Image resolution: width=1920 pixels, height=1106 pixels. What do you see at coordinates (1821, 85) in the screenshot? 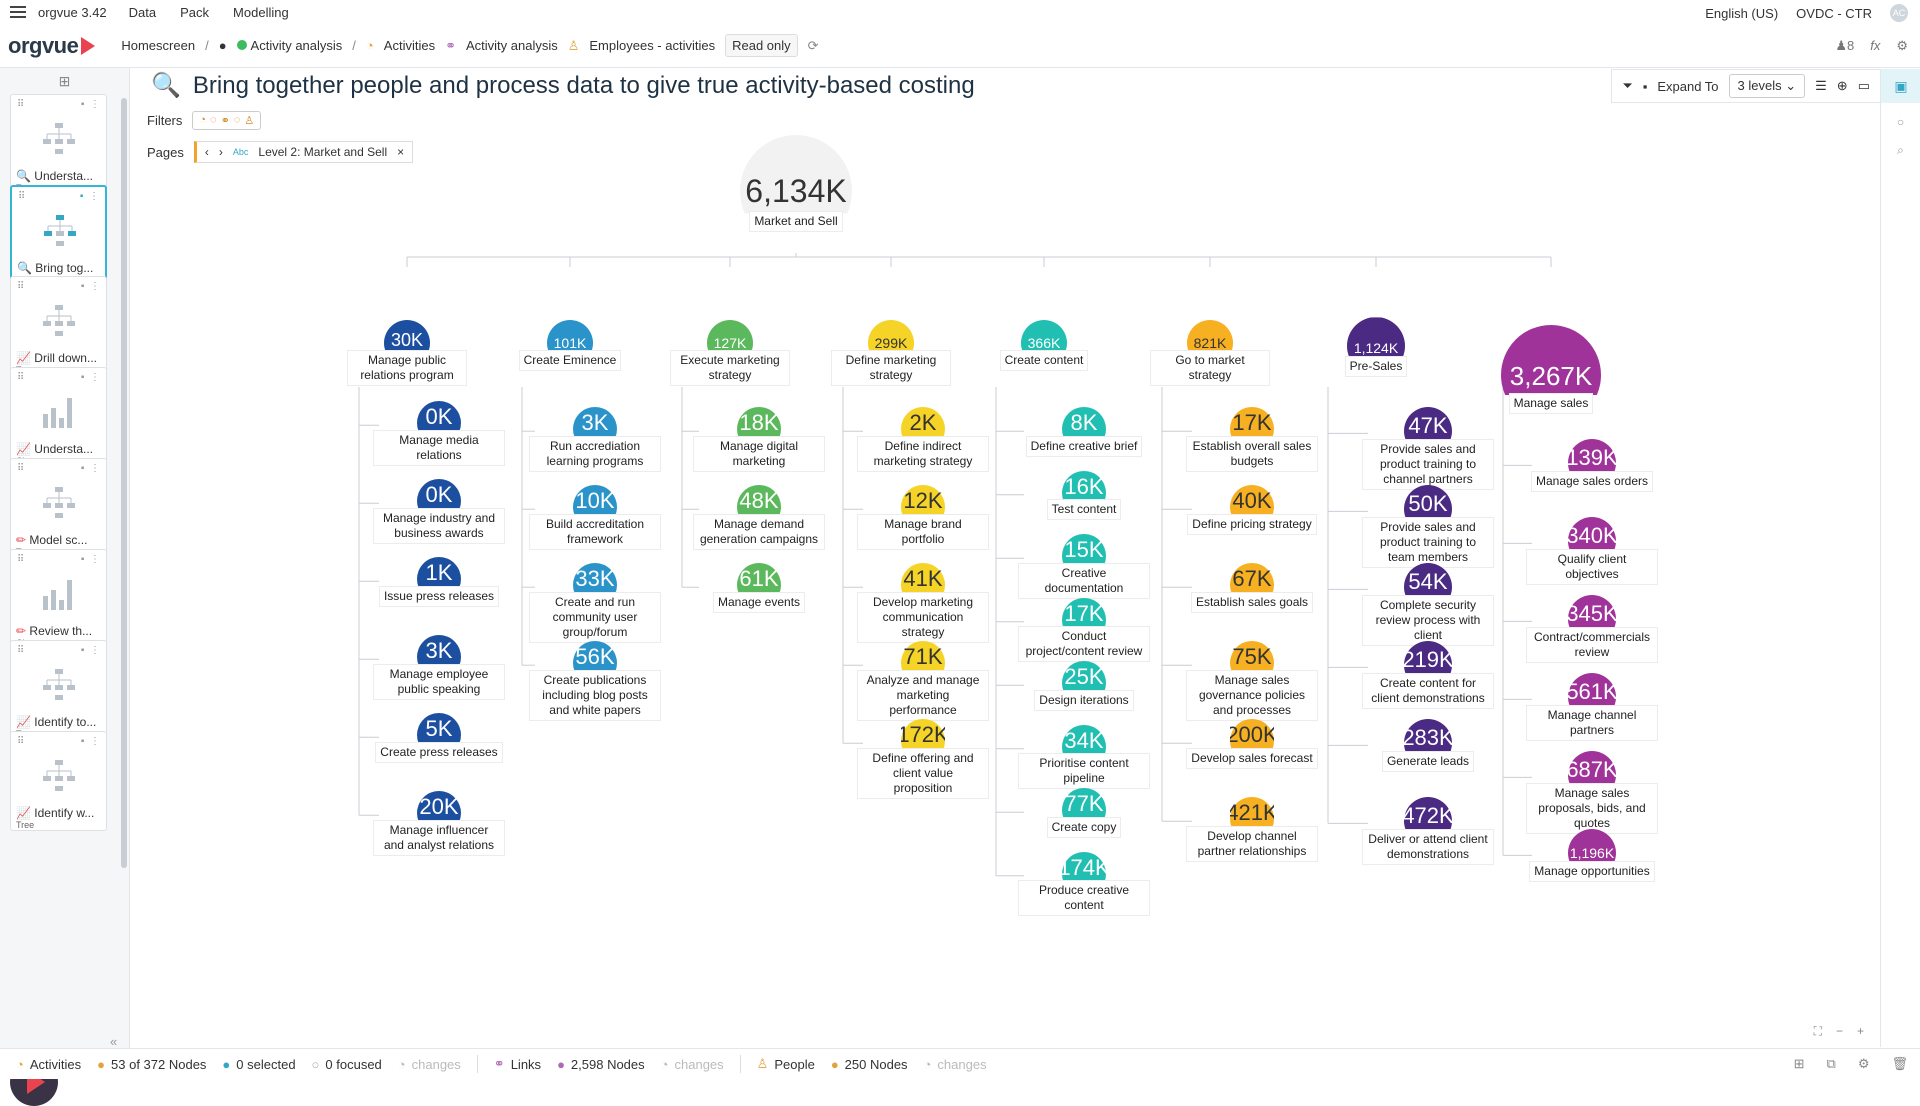
I see `list-icon: ☰` at bounding box center [1821, 85].